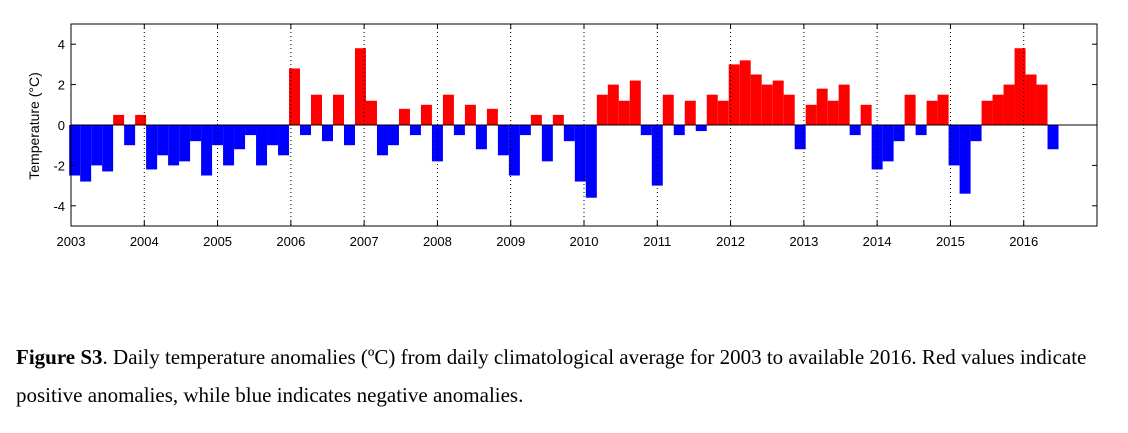  Describe the element at coordinates (61, 85) in the screenshot. I see `y-tick-label: 2` at that location.